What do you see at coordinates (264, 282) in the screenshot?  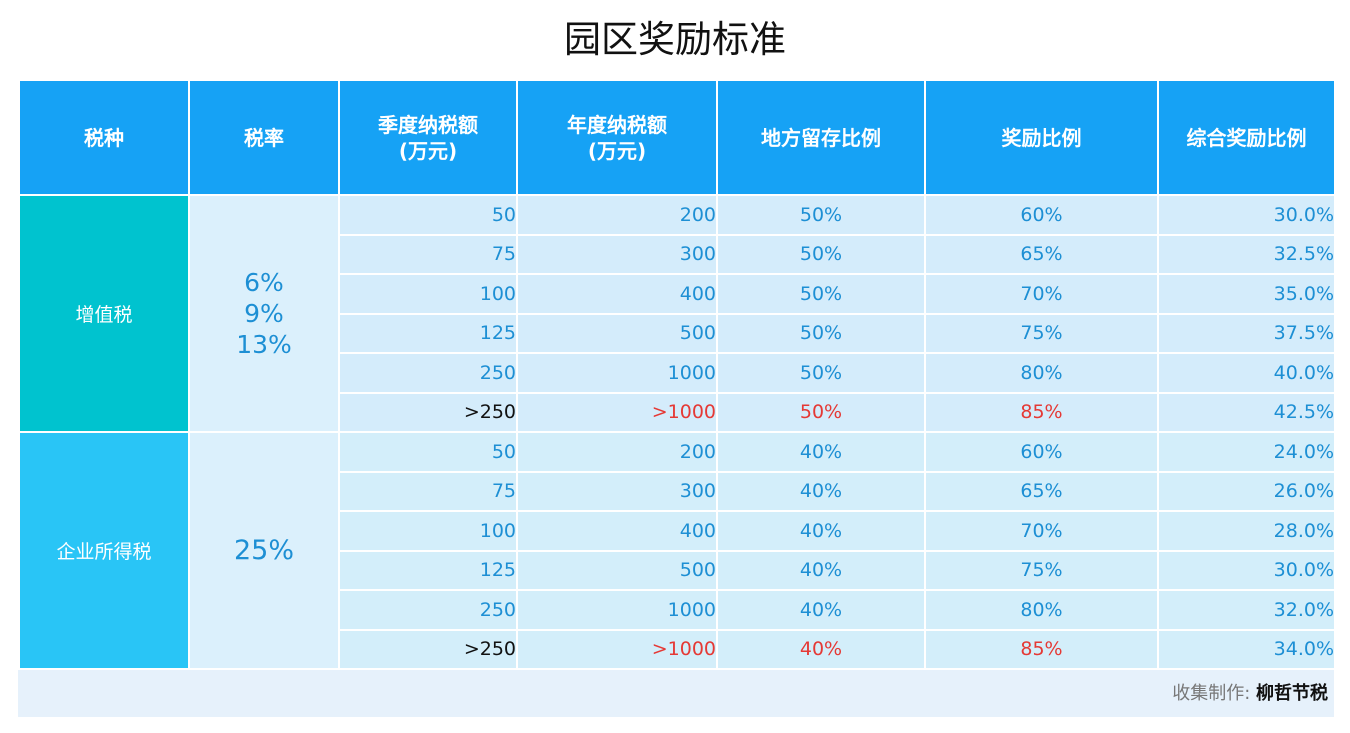 I see `rate-value: 6%` at bounding box center [264, 282].